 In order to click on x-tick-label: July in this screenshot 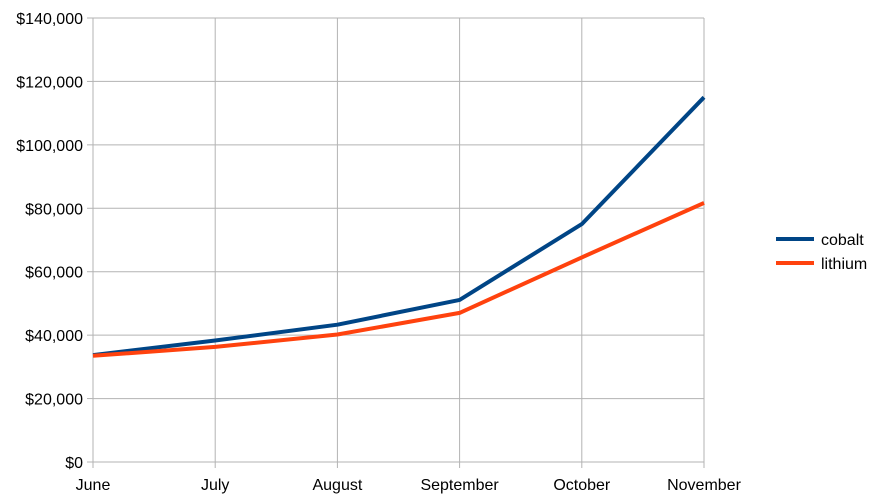, I will do `click(215, 485)`.